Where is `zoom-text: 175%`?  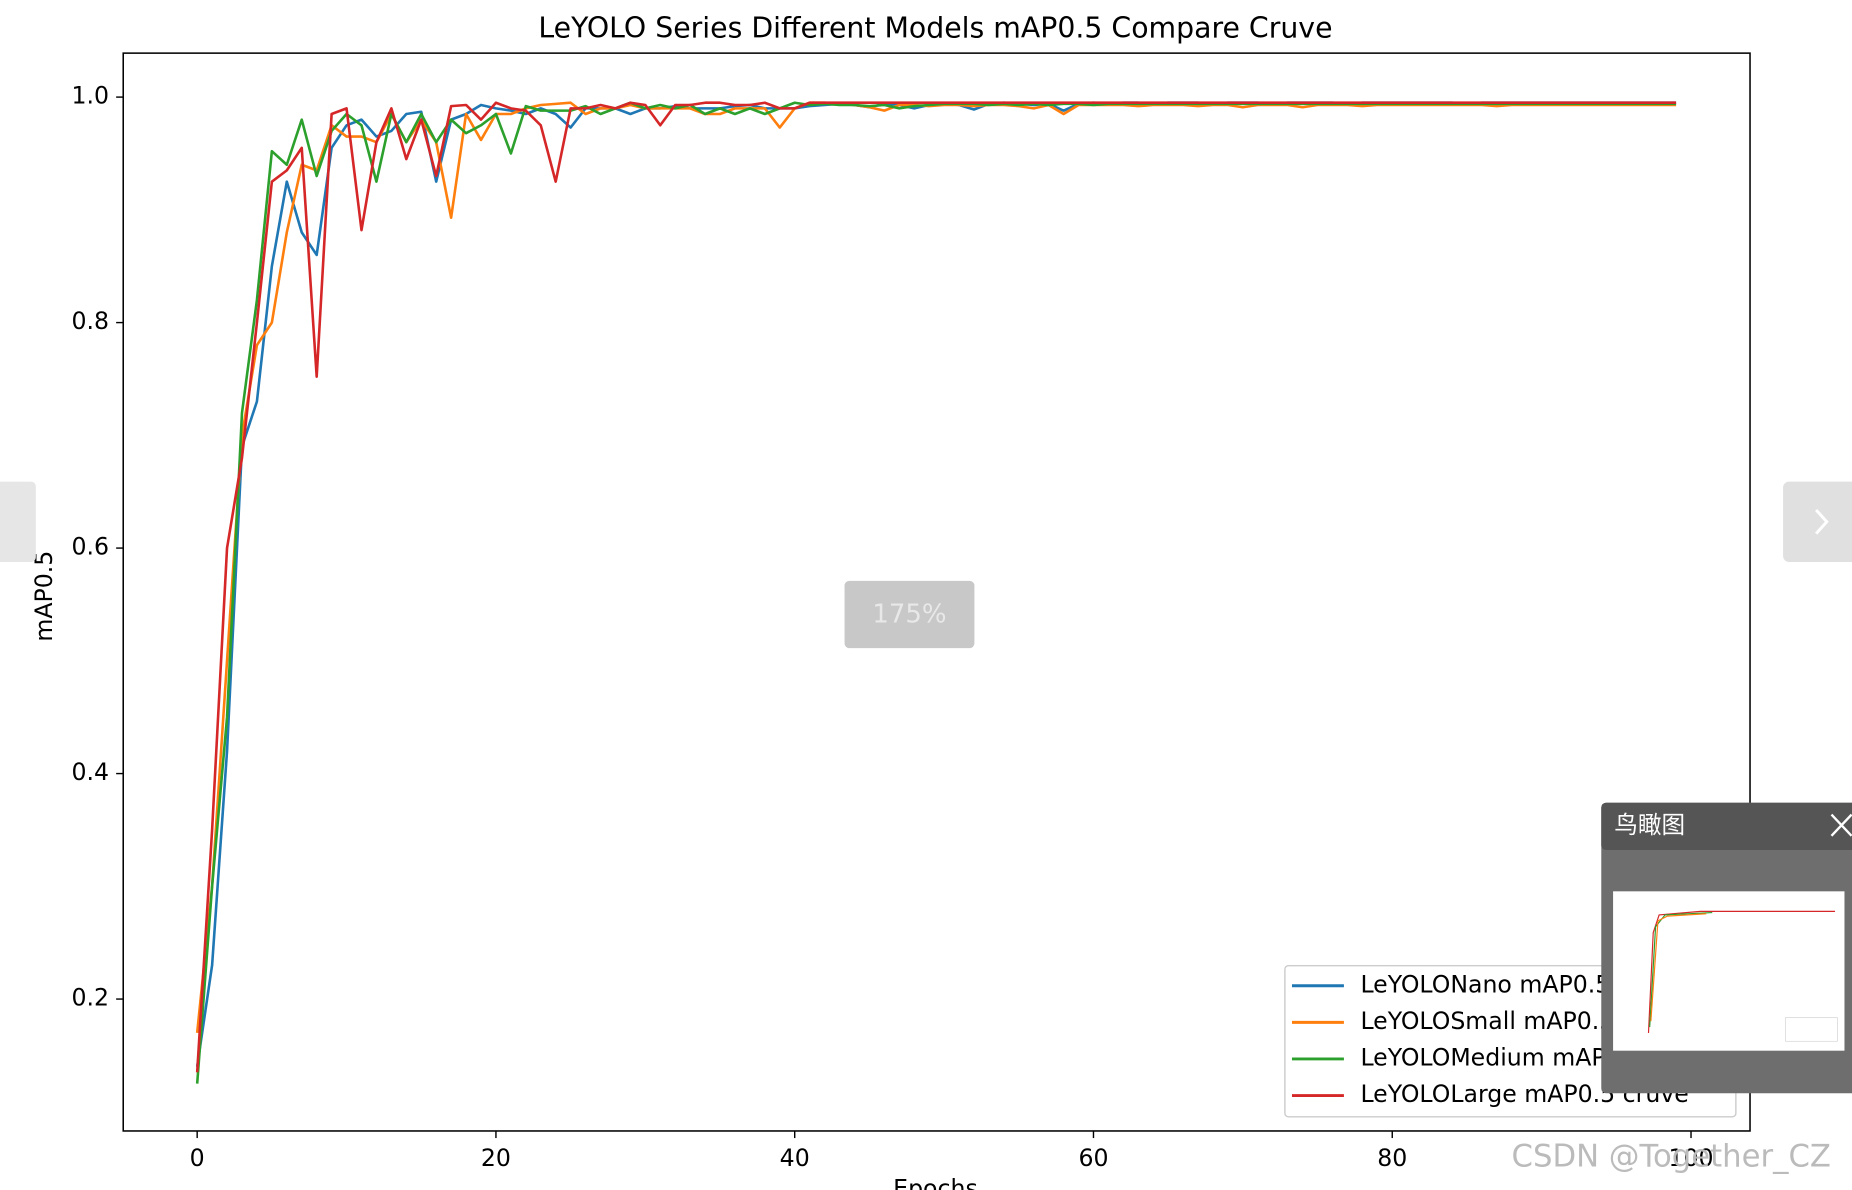 zoom-text: 175% is located at coordinates (909, 615).